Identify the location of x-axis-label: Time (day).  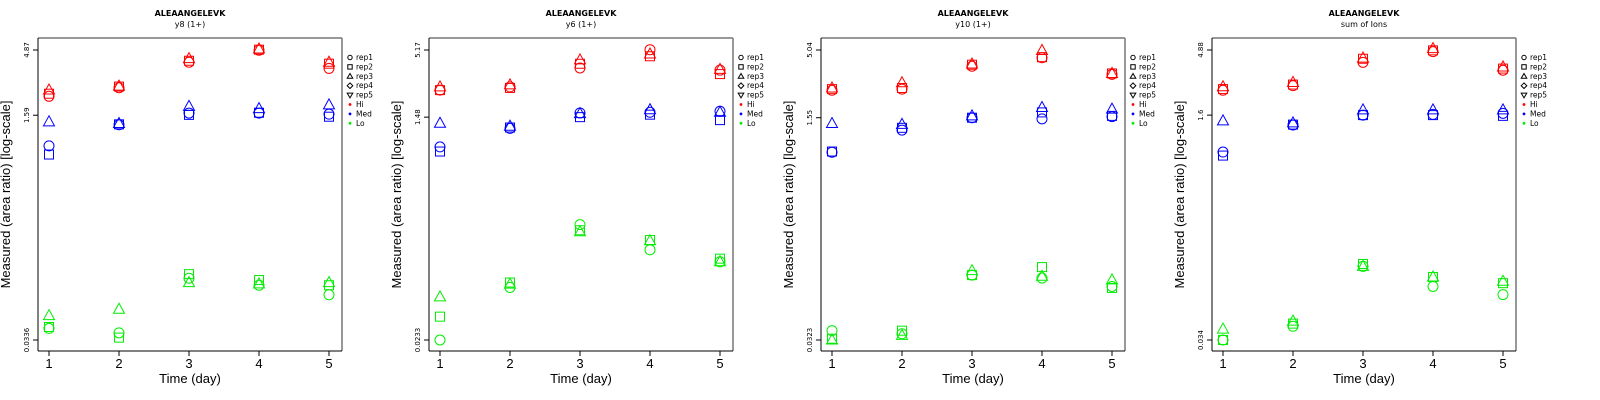
(973, 378).